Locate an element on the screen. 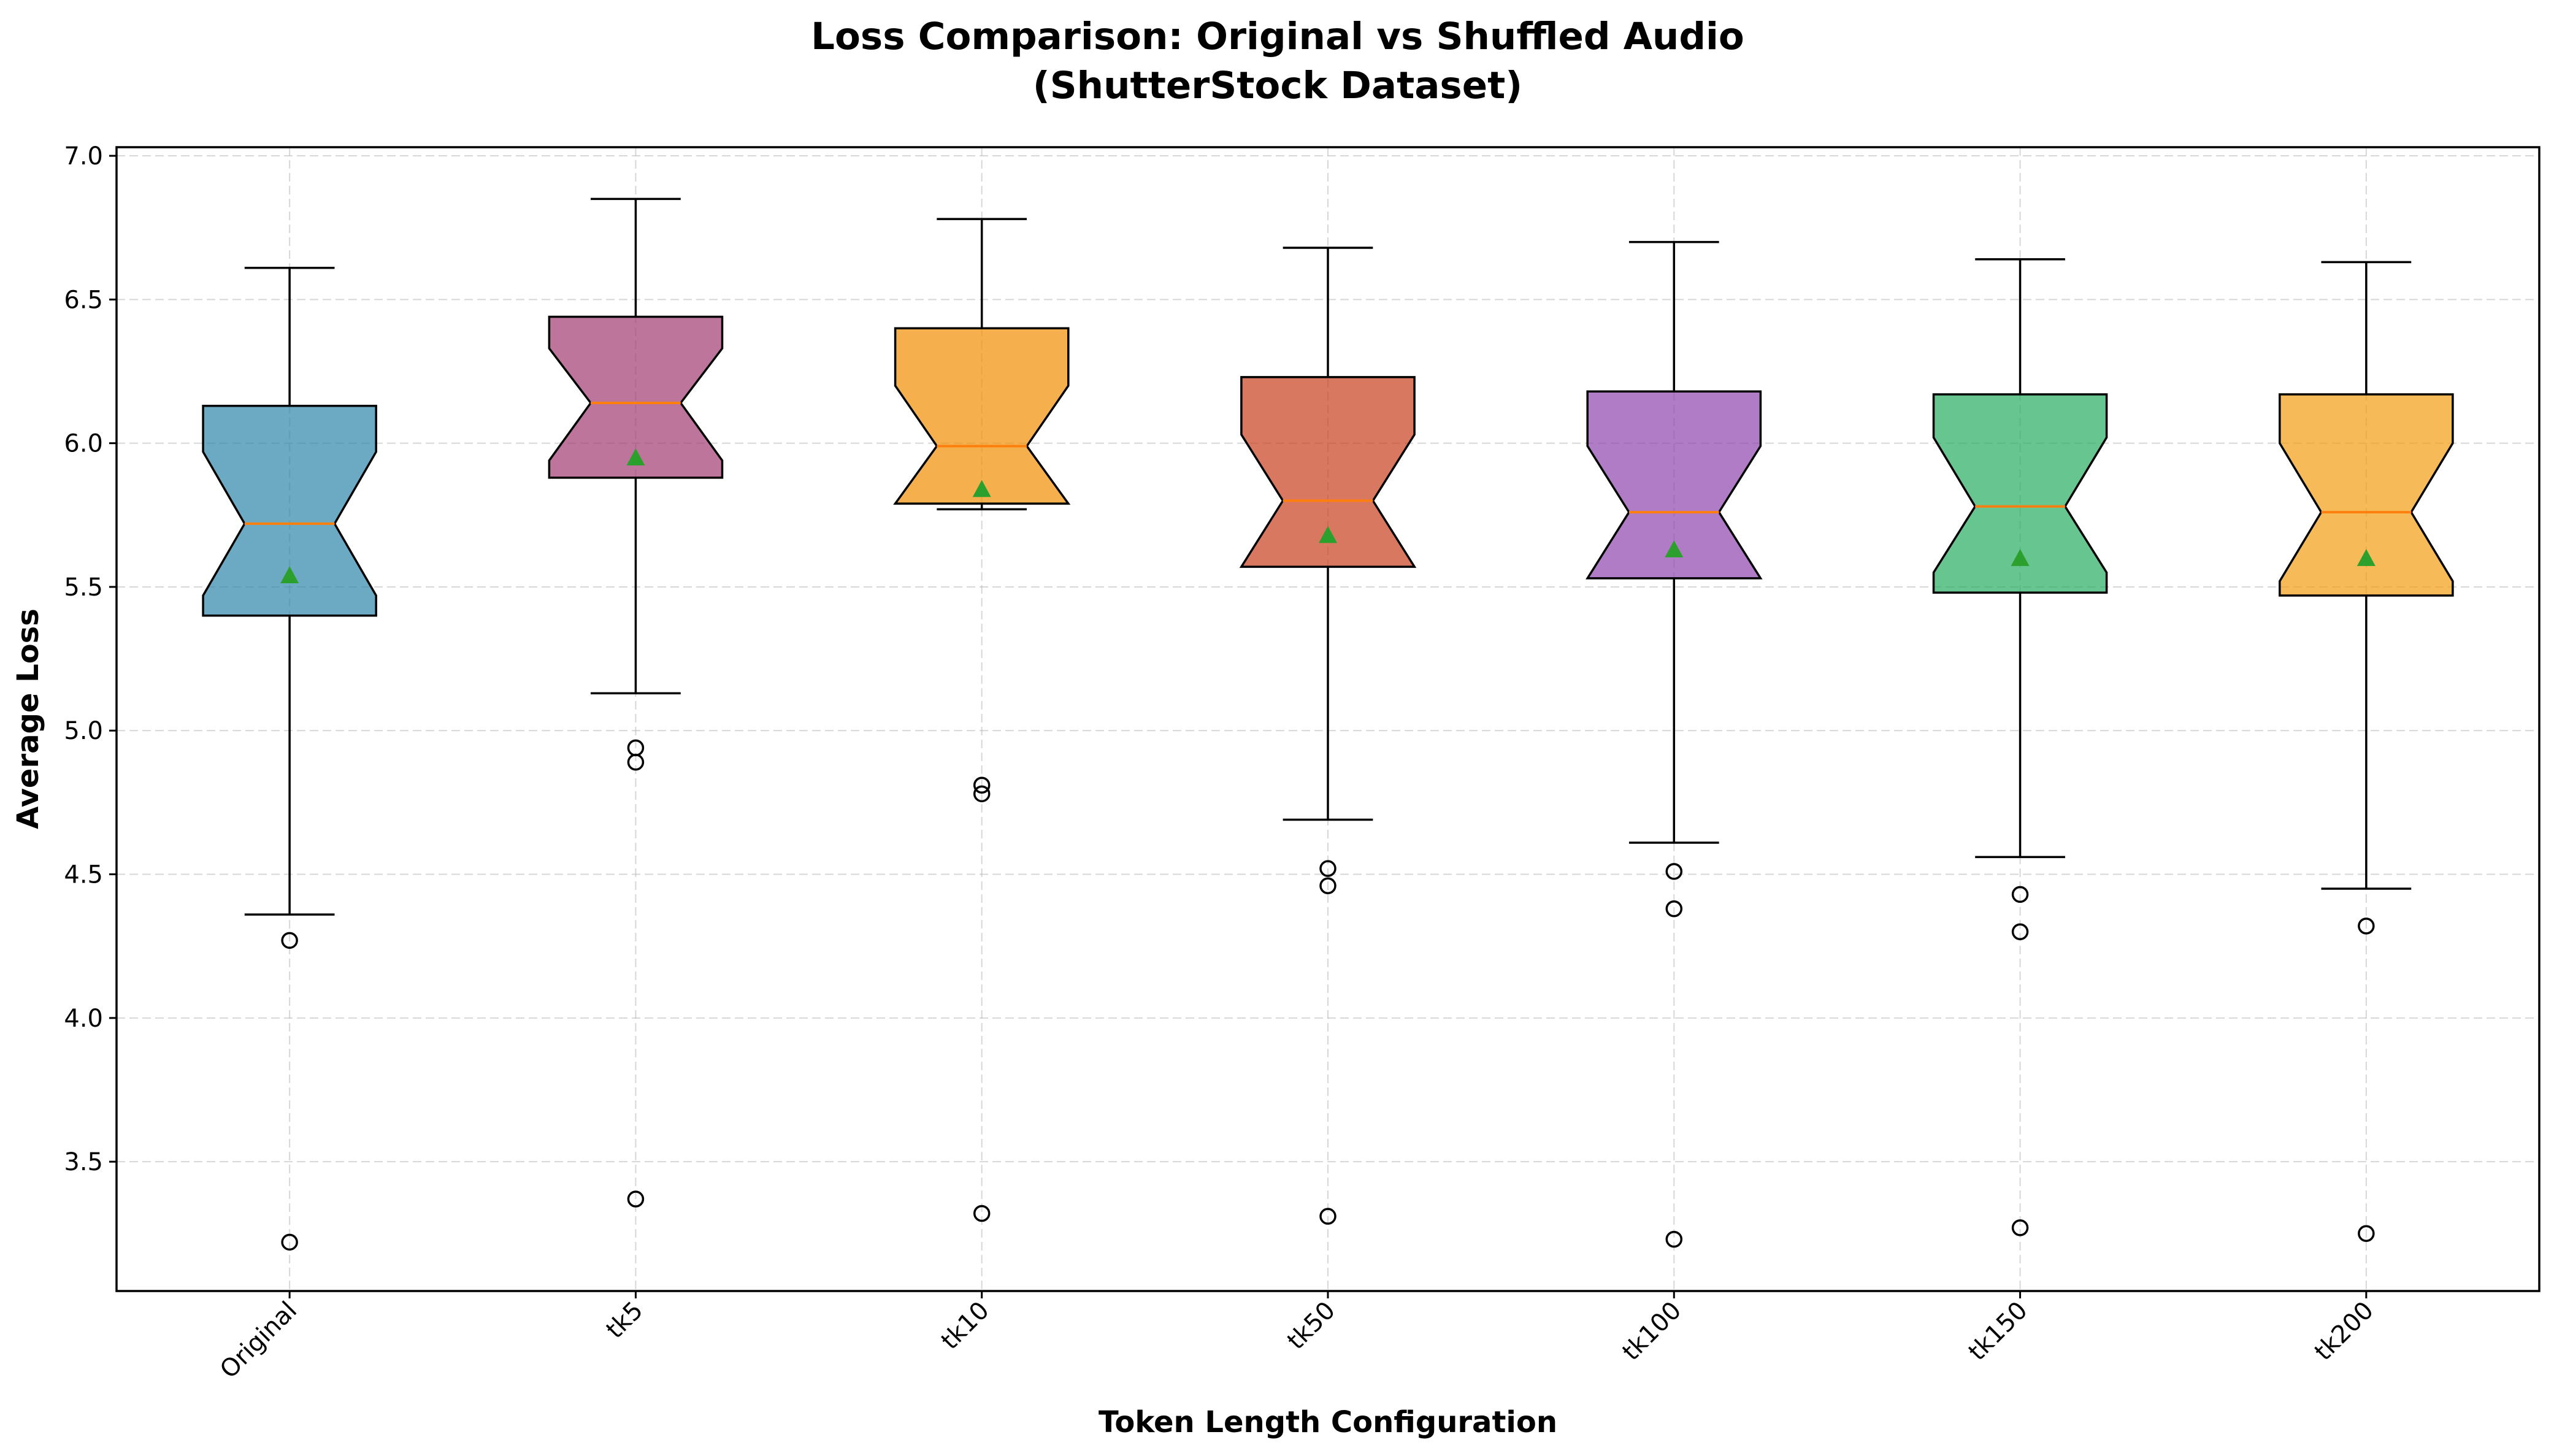  y-tick-label: 4.0 is located at coordinates (83, 1019).